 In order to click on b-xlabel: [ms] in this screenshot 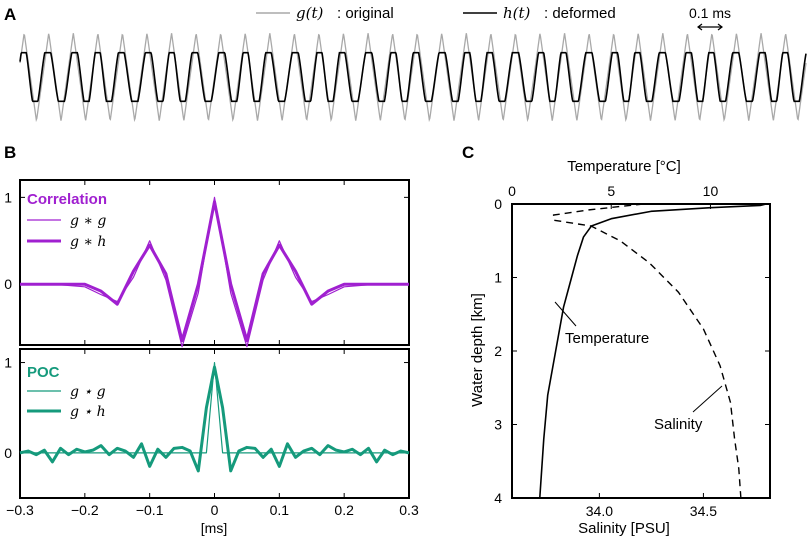, I will do `click(214, 528)`.